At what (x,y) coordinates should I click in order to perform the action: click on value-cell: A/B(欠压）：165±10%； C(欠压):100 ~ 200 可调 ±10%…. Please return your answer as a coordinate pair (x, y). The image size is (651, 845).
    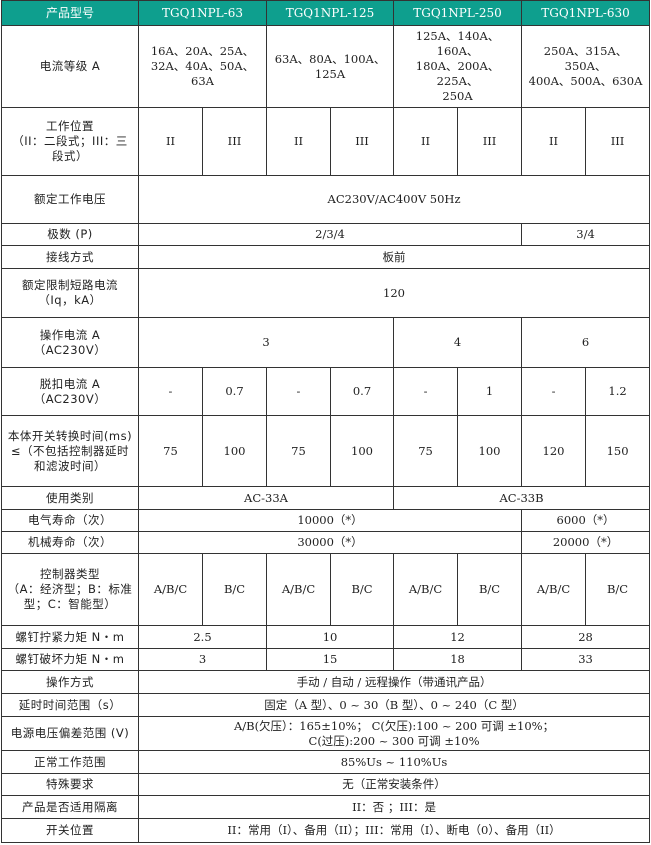
    Looking at the image, I should click on (394, 733).